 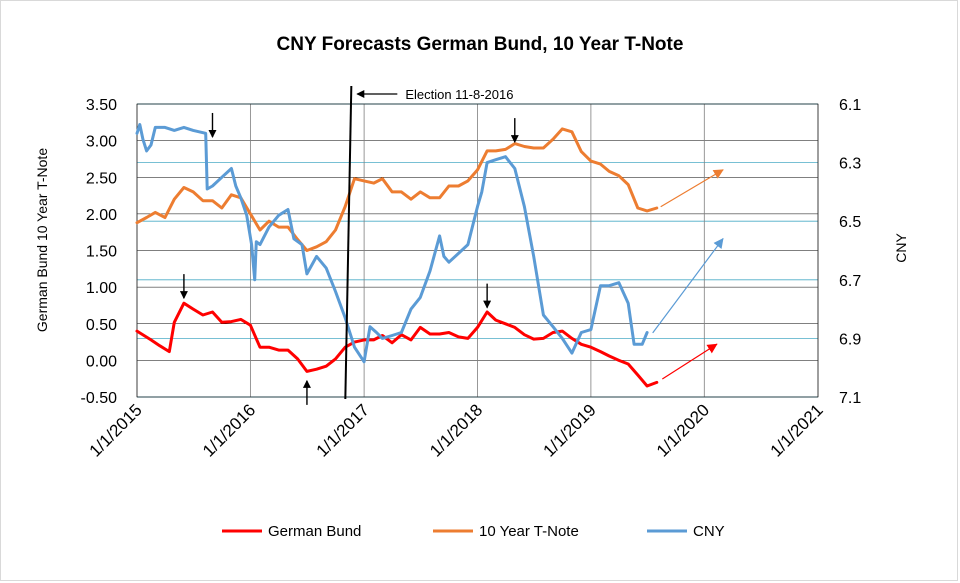 I want to click on right-axis-ticks: 6.1 6.3 6.5 6.7 6.9 7.1, so click(x=850, y=252).